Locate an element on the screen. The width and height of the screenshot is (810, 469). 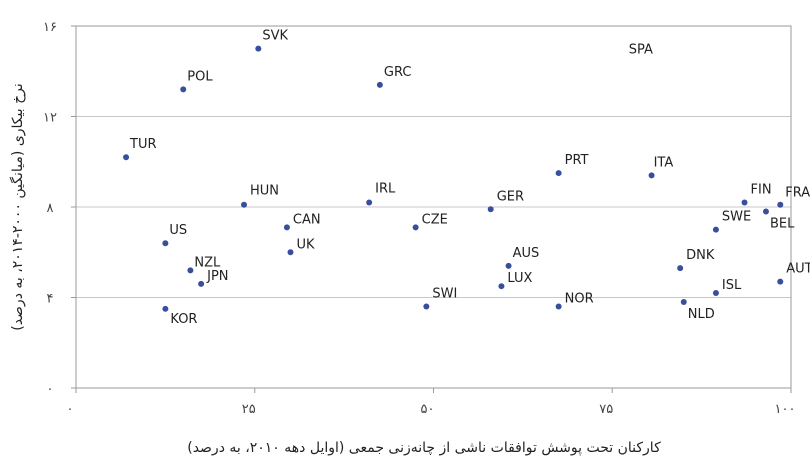
point-label-nzl: NZL is located at coordinates (207, 262).